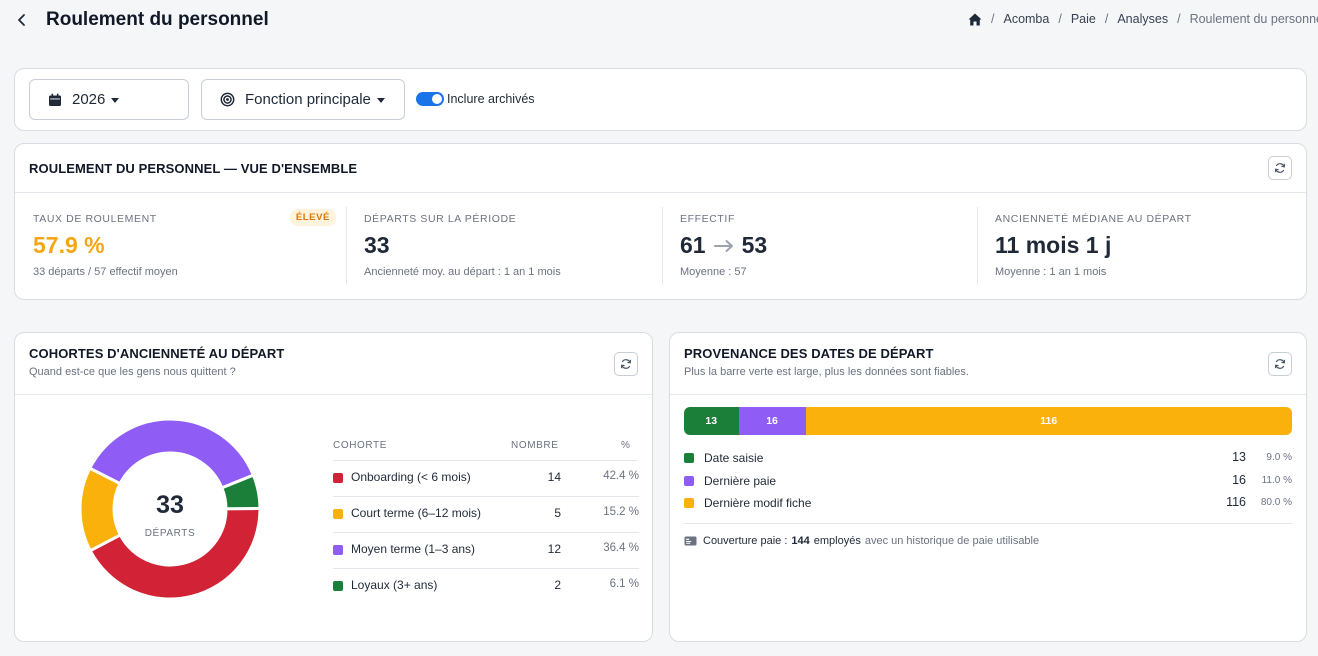 The image size is (1318, 656). What do you see at coordinates (711, 421) in the screenshot?
I see `bar-segment-date-saisie: 13` at bounding box center [711, 421].